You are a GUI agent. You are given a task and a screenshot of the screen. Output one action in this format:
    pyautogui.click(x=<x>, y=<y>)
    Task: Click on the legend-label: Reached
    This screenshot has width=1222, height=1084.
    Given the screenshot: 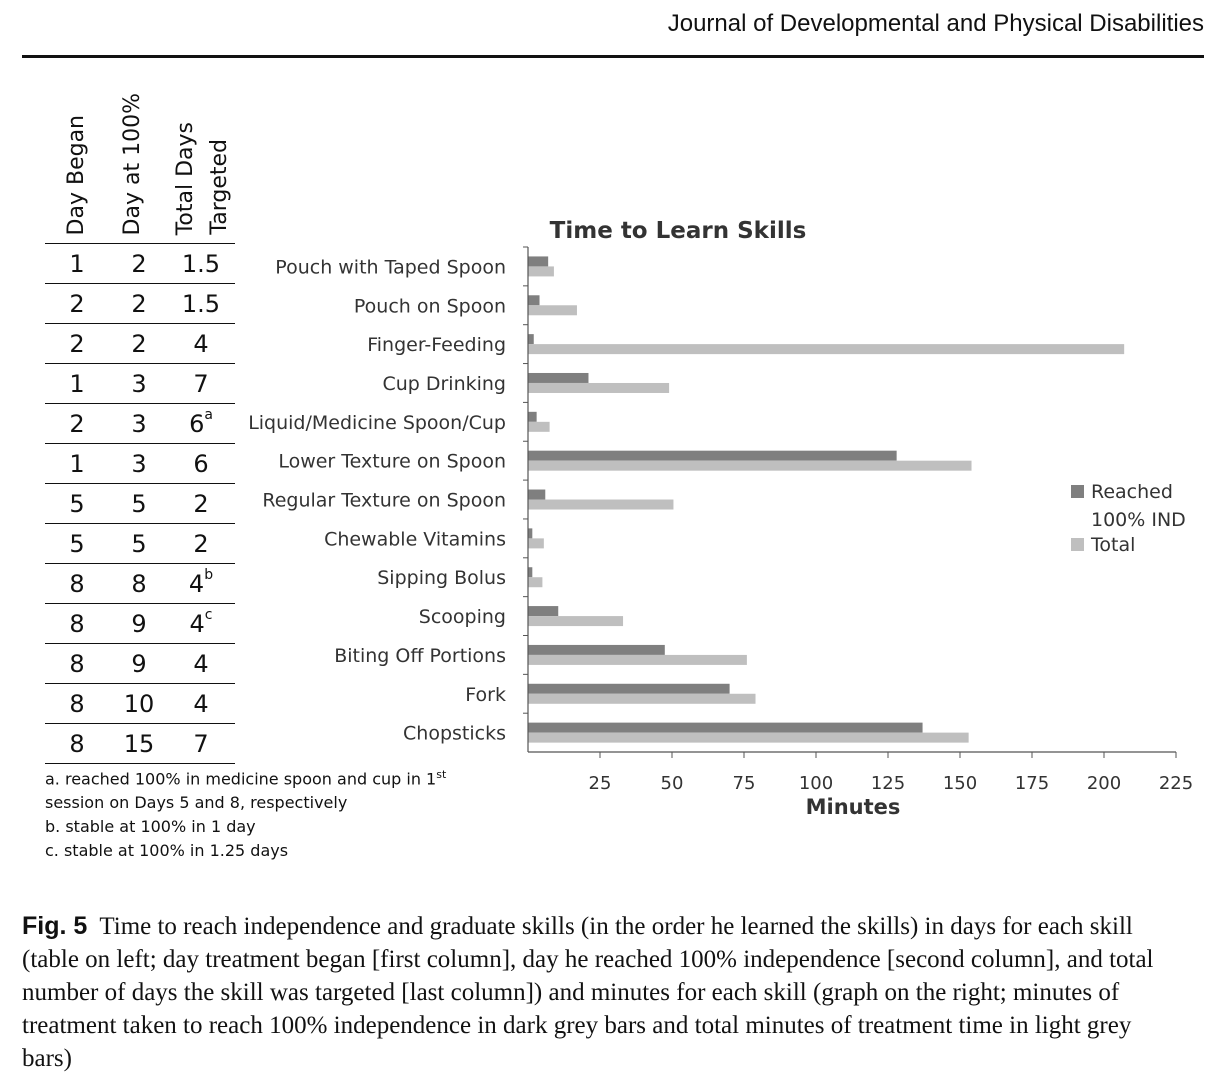 What is the action you would take?
    pyautogui.click(x=1132, y=492)
    